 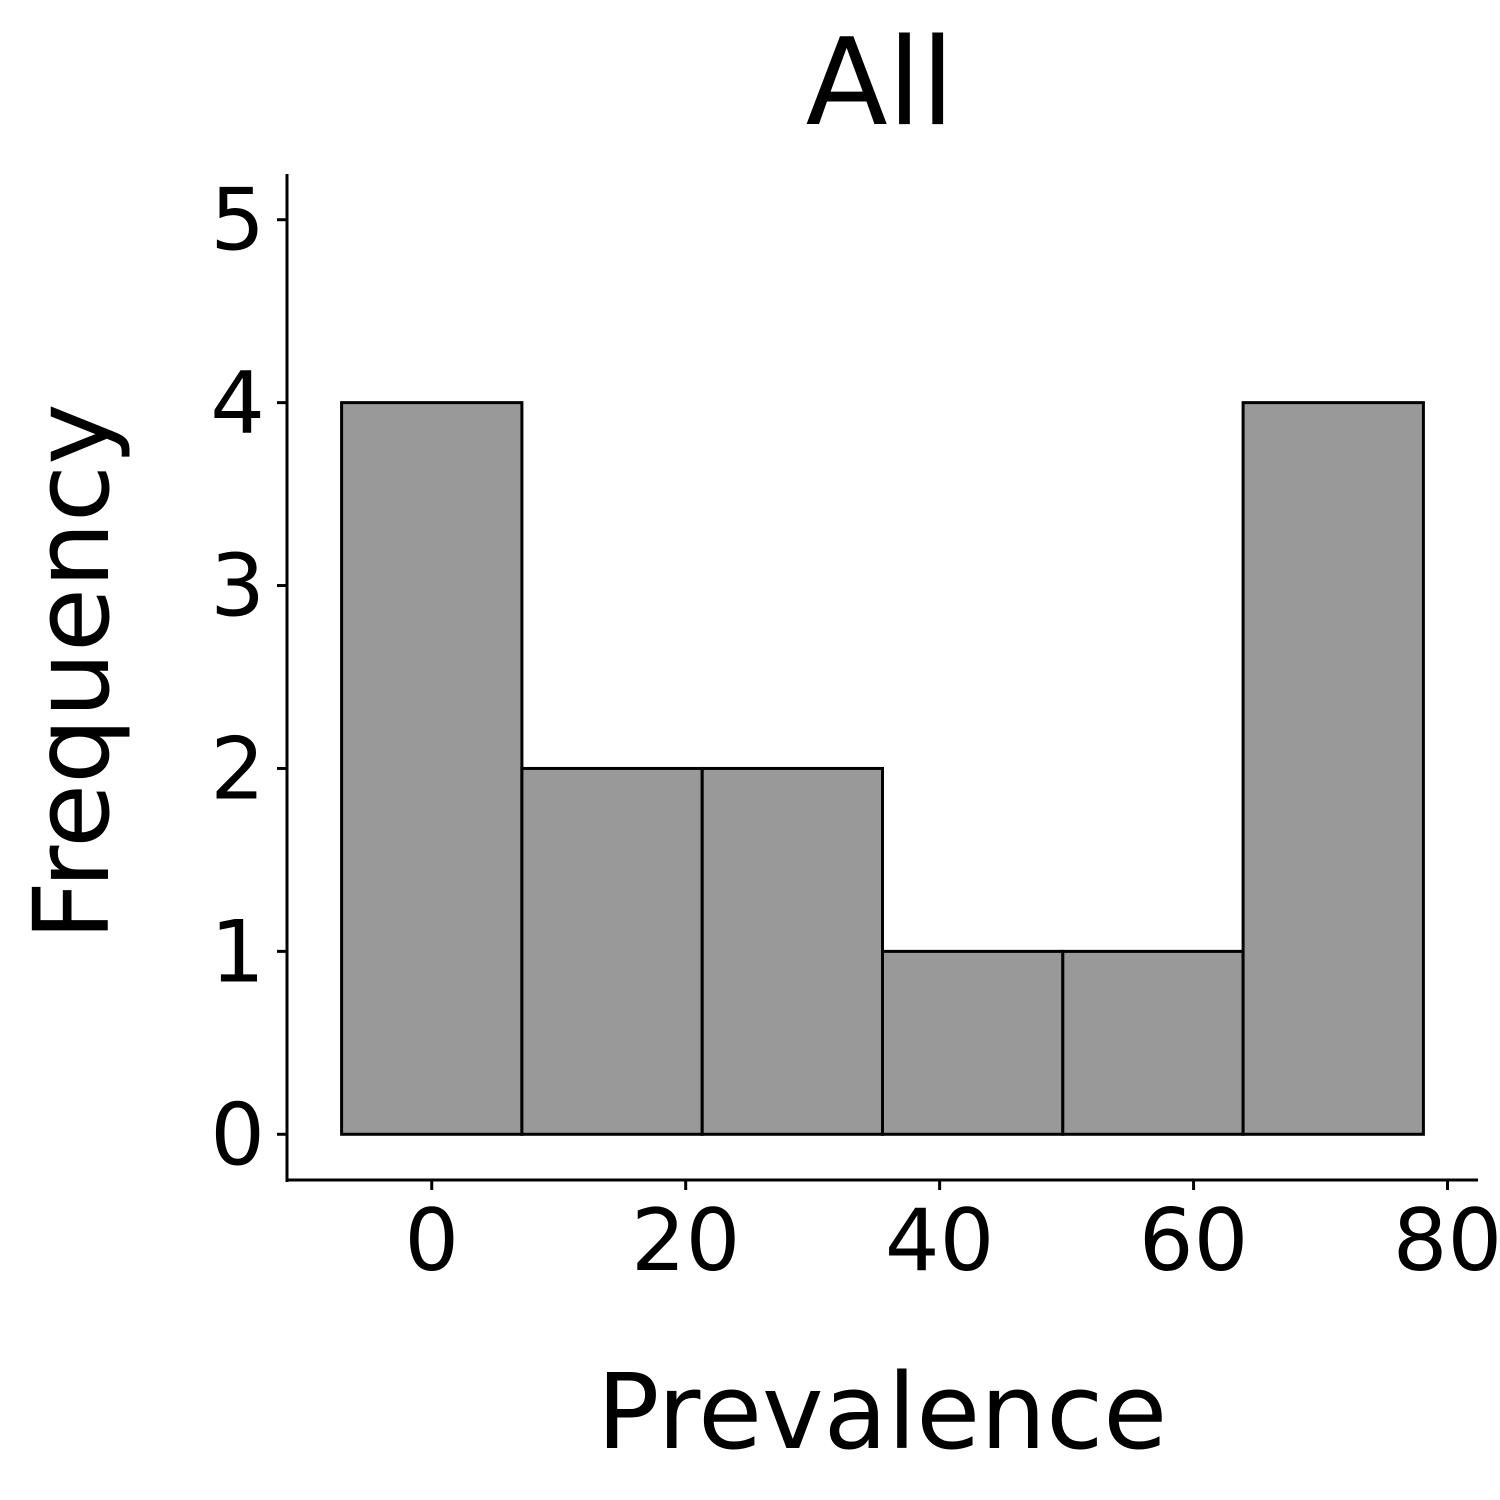 What do you see at coordinates (1446, 1241) in the screenshot?
I see `x-tick-label: 80` at bounding box center [1446, 1241].